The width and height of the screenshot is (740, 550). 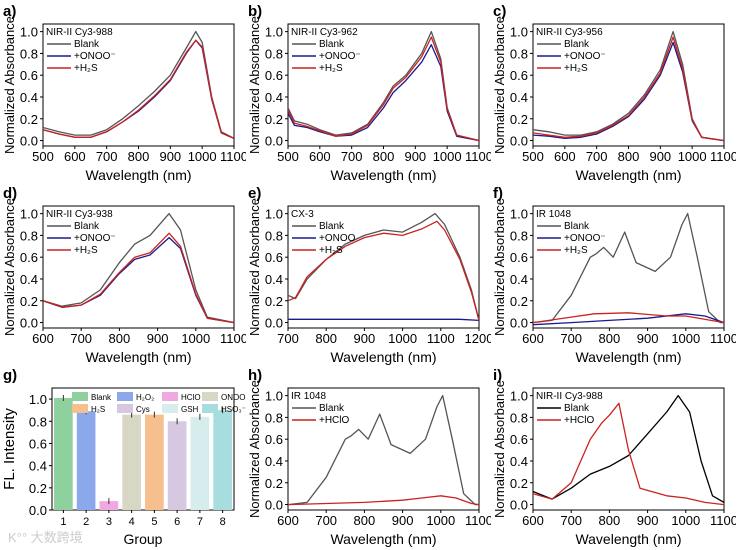 What do you see at coordinates (98, 409) in the screenshot?
I see `legend-label: H₂S` at bounding box center [98, 409].